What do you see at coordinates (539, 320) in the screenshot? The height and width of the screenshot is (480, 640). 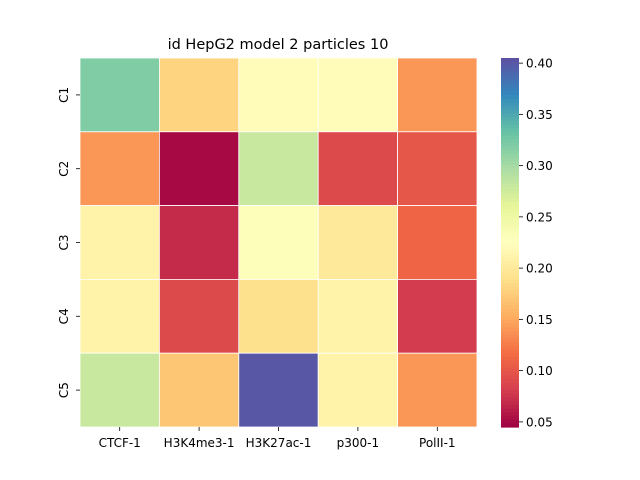 I see `colorbar-tick-label: 0.15` at bounding box center [539, 320].